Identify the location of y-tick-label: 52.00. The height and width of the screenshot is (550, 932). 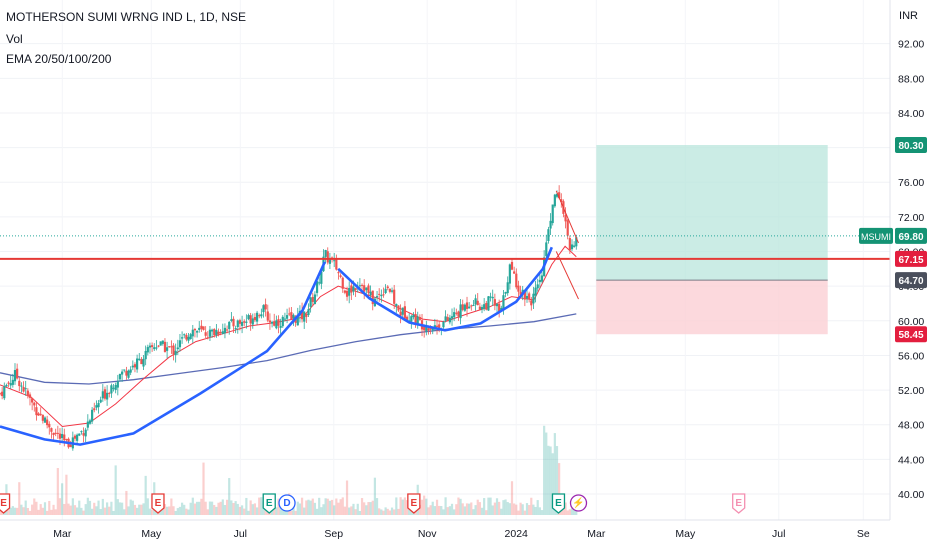
(911, 391).